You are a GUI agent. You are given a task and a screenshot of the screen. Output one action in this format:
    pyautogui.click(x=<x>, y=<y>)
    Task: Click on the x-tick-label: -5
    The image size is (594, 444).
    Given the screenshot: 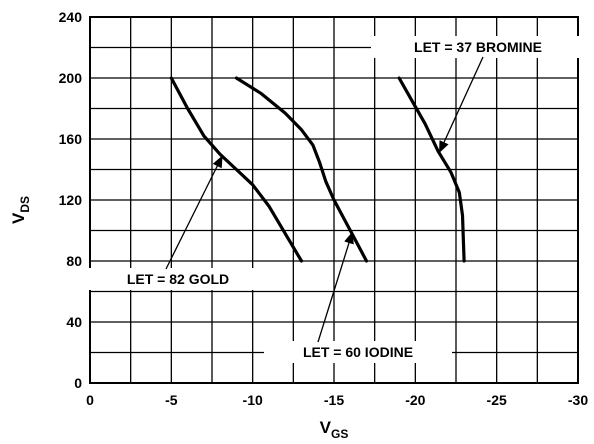 What is the action you would take?
    pyautogui.click(x=171, y=400)
    